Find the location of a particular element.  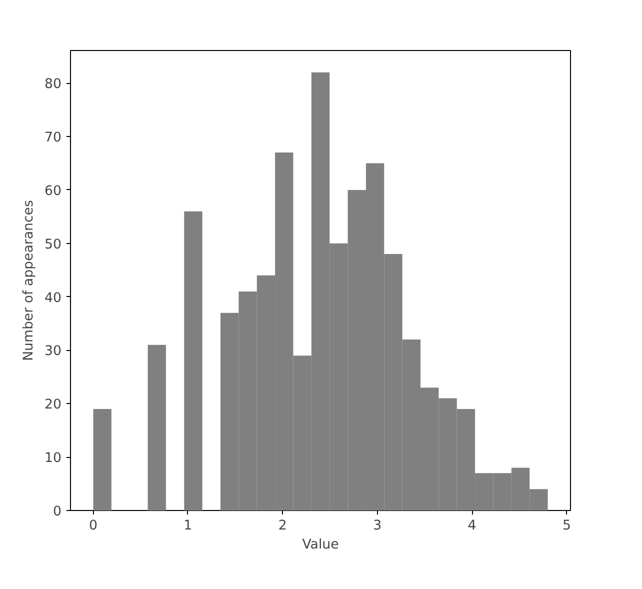

x-tick-label: 1 is located at coordinates (188, 526).